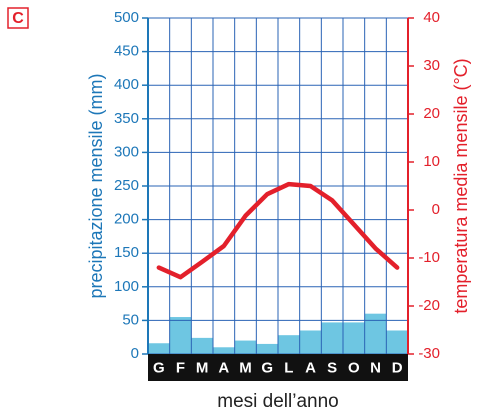  What do you see at coordinates (429, 353) in the screenshot?
I see `y2-tick-label: -30` at bounding box center [429, 353].